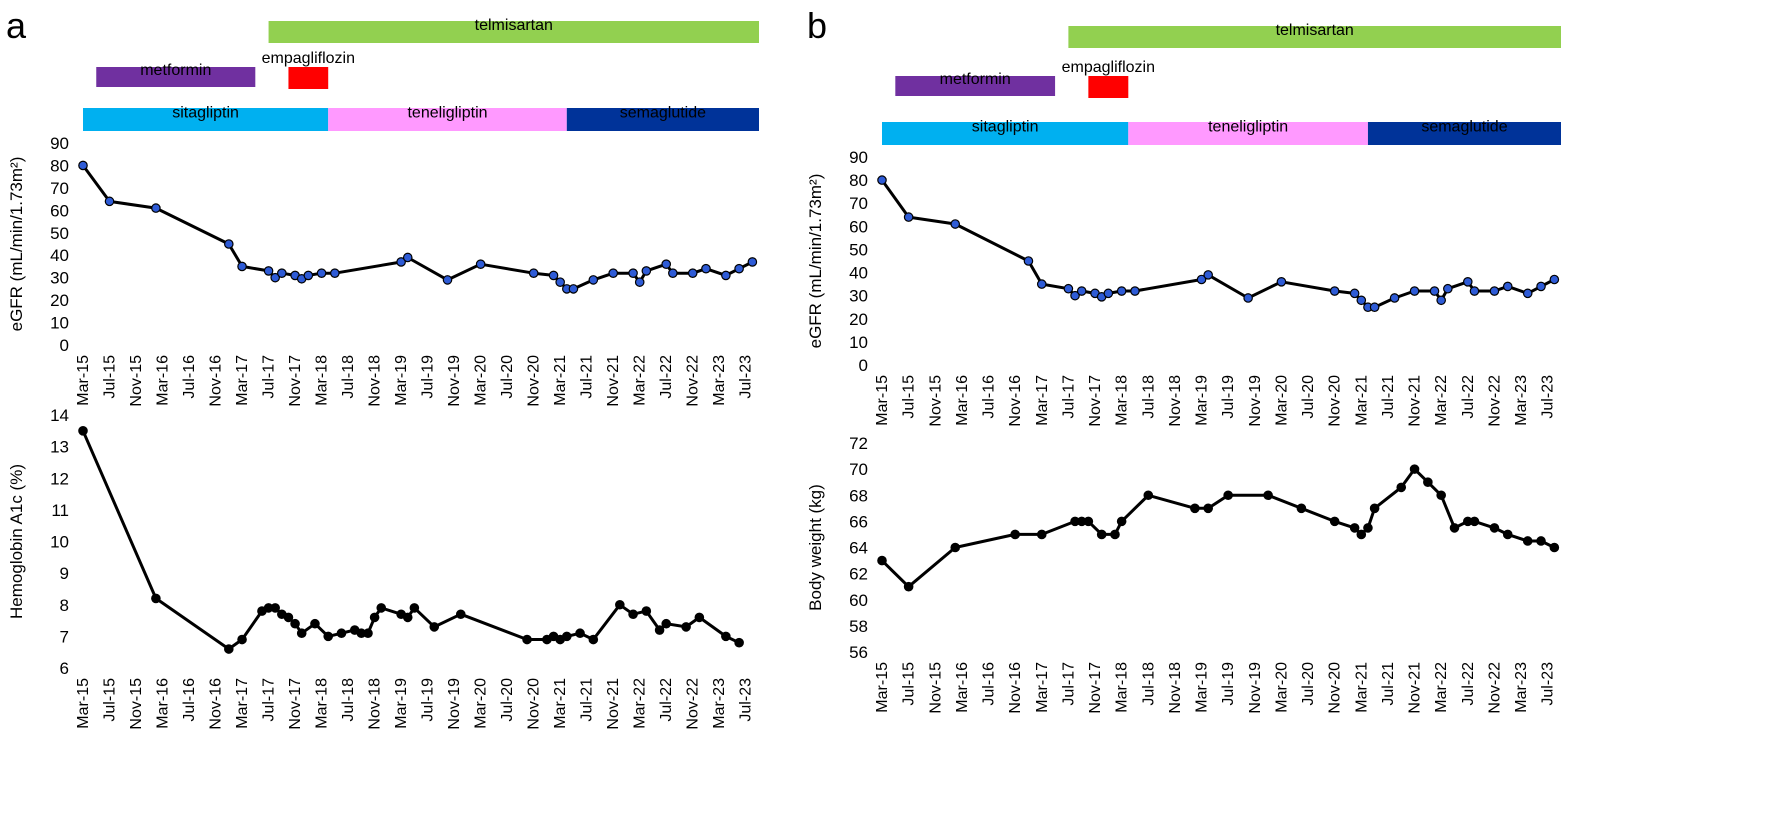  What do you see at coordinates (858, 521) in the screenshot?
I see `y-tick-label: 66` at bounding box center [858, 521].